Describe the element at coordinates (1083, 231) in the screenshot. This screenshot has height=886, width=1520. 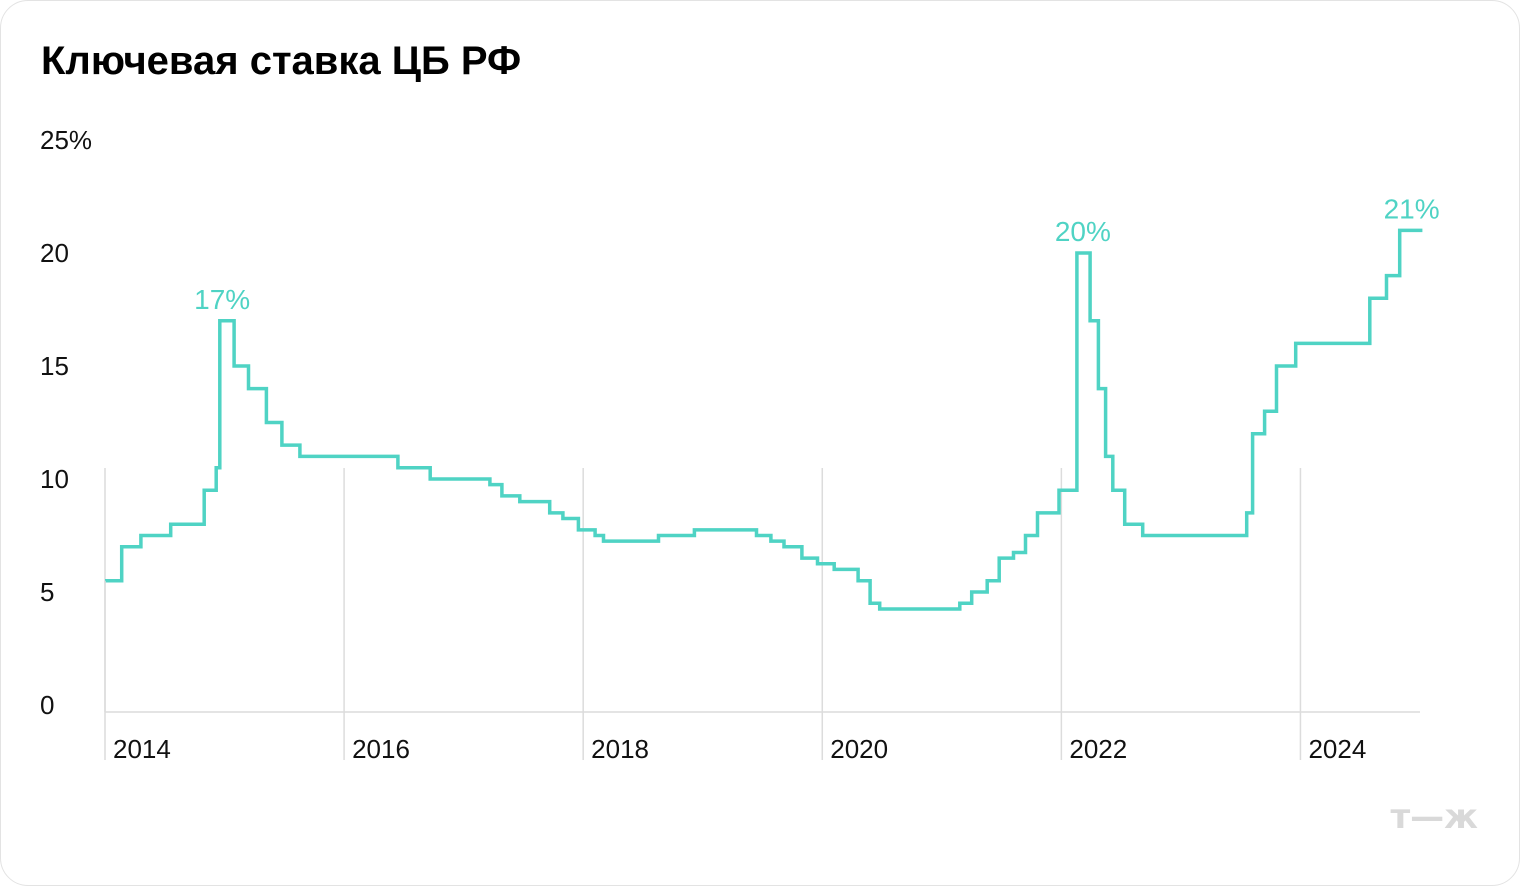
I see `peak-label: 20%` at that location.